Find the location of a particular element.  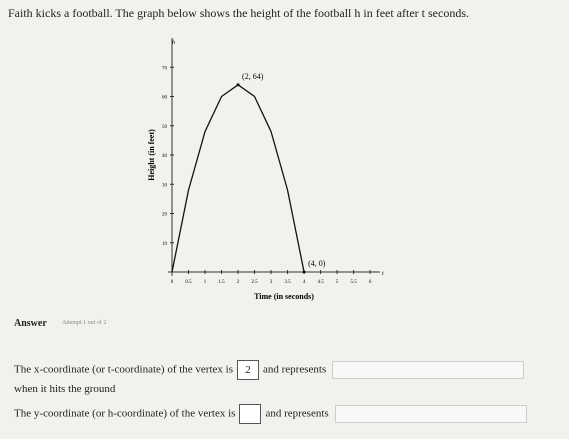

answer-label: Answer is located at coordinates (30, 323).